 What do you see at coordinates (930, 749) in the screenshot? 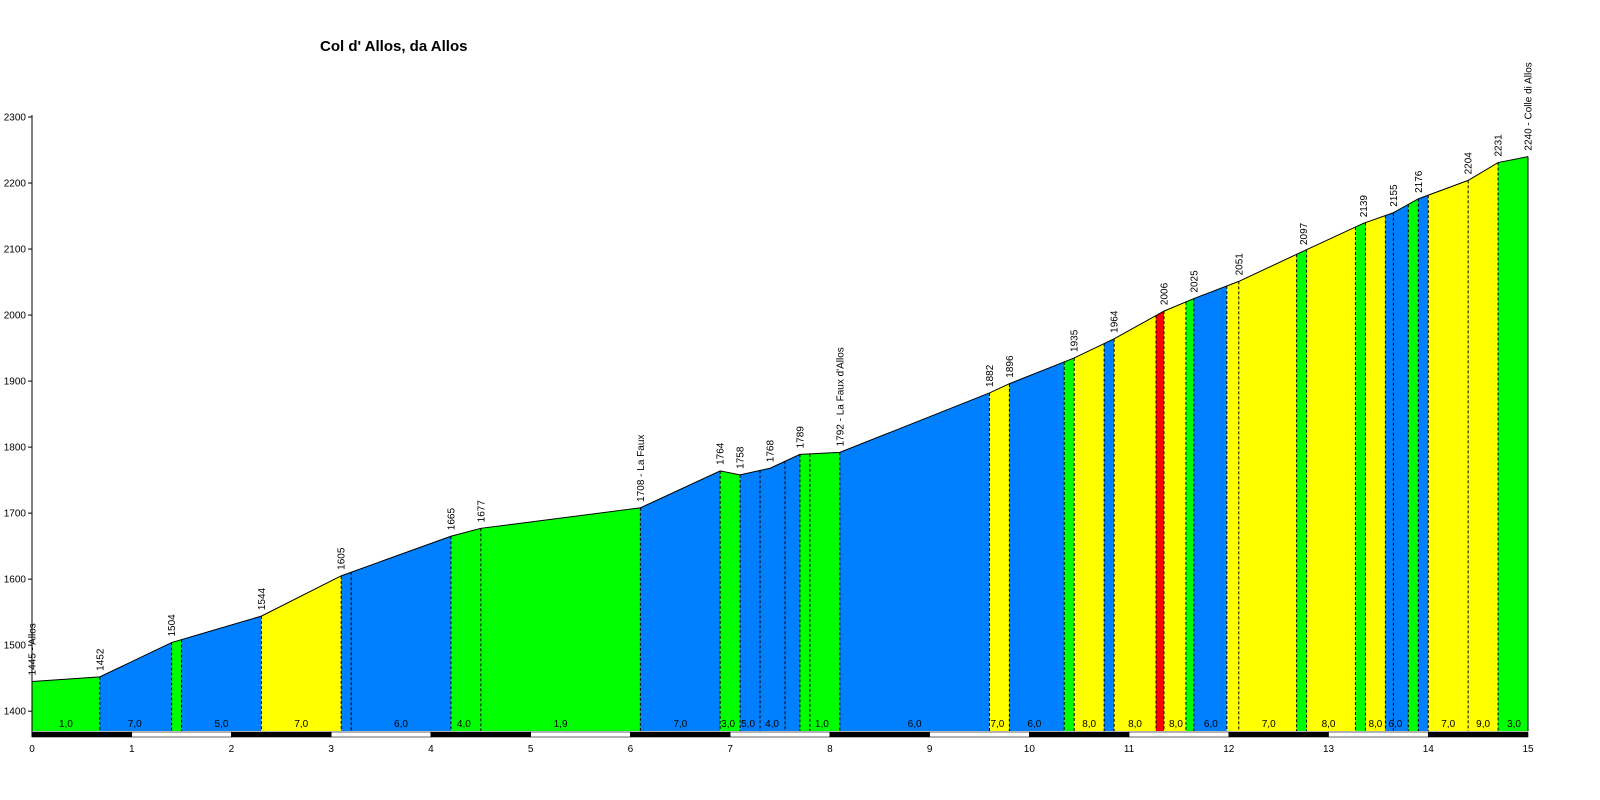
I see `x-tick-label: 9` at bounding box center [930, 749].